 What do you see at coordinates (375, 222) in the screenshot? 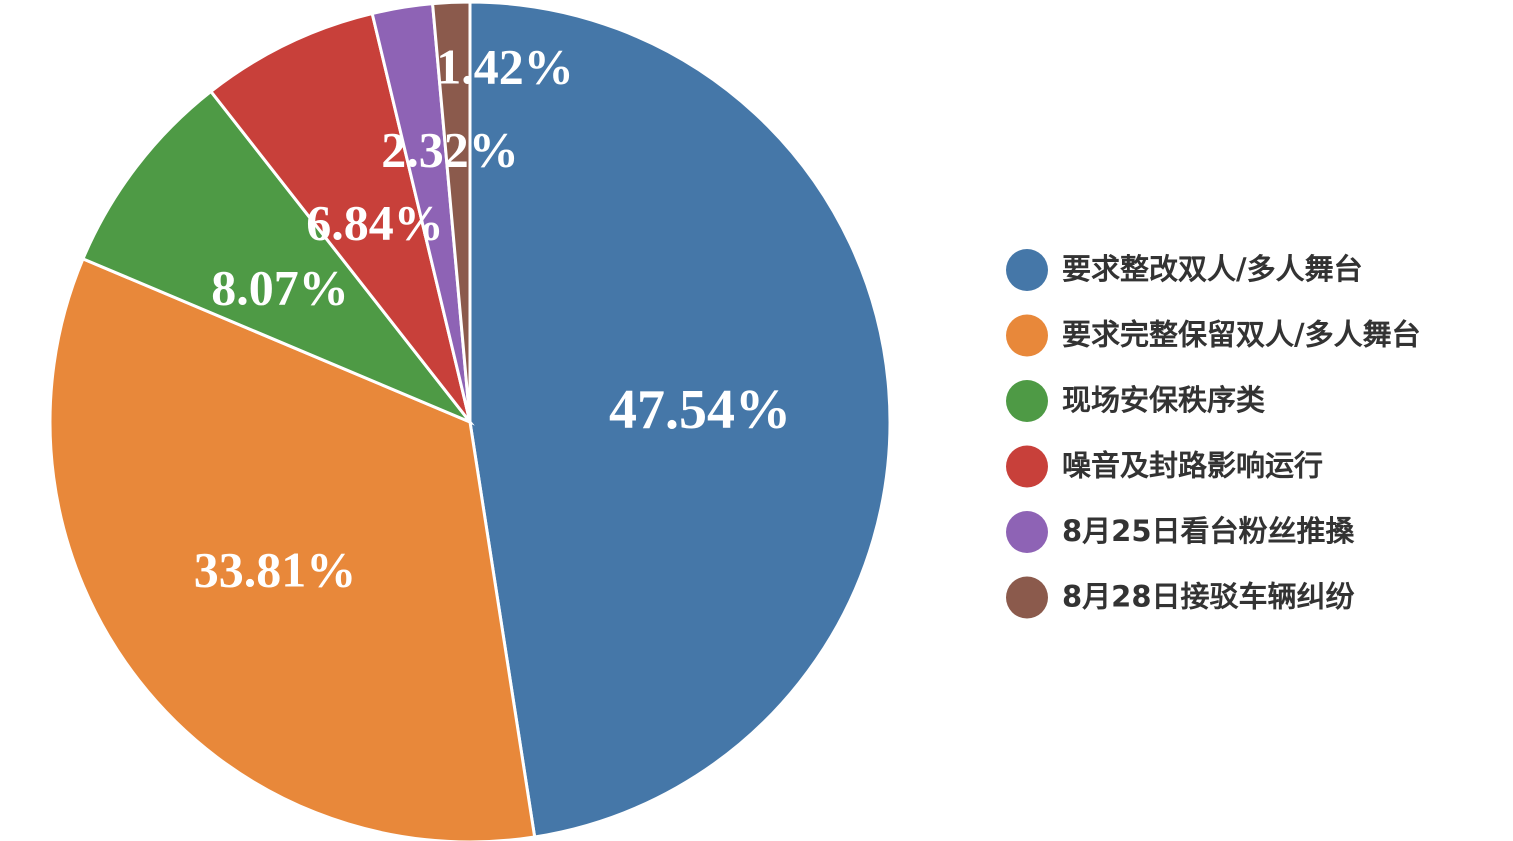
I see `slice-label: 6.84%` at bounding box center [375, 222].